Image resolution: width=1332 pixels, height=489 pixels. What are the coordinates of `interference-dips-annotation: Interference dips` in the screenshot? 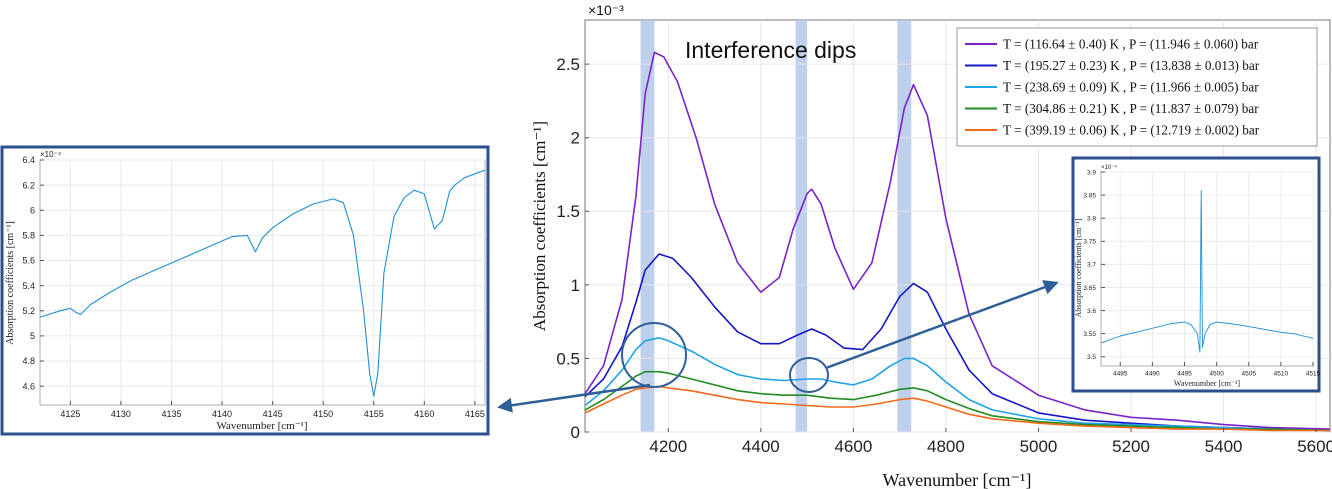 It's located at (770, 50).